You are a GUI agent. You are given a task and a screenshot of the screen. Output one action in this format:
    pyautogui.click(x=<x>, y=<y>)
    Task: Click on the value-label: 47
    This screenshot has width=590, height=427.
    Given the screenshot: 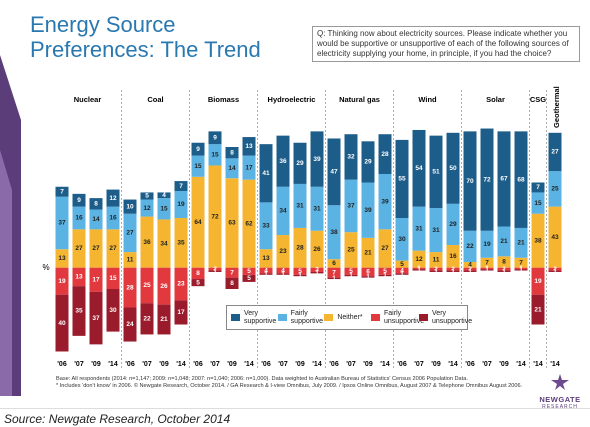 What is the action you would take?
    pyautogui.click(x=334, y=172)
    